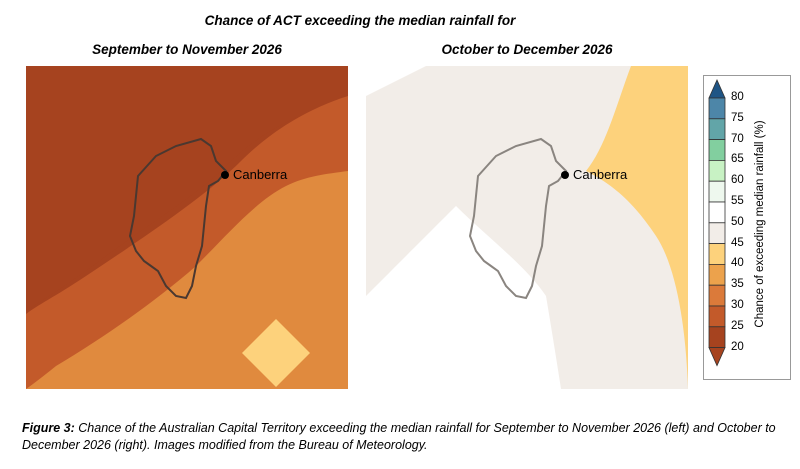 The height and width of the screenshot is (469, 800). What do you see at coordinates (737, 242) in the screenshot?
I see `legend-tick-45: 45` at bounding box center [737, 242].